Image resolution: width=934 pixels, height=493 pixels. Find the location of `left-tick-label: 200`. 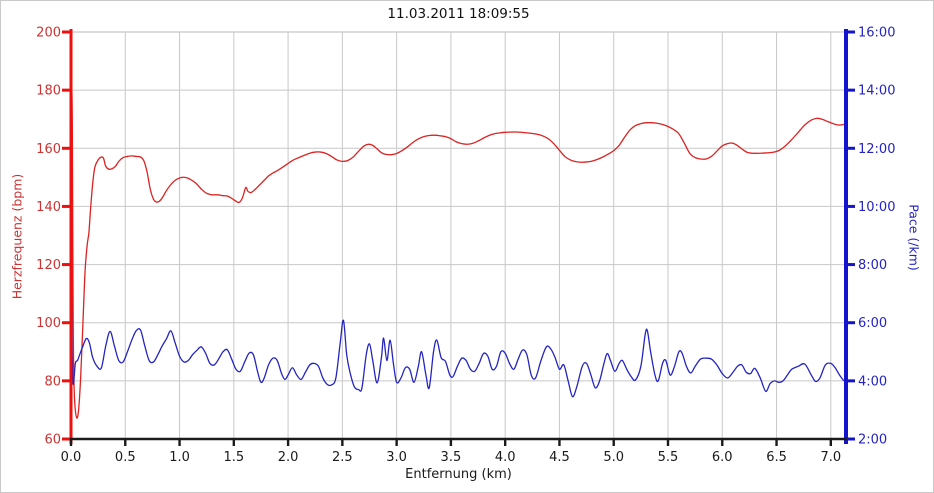

left-tick-label: 200 is located at coordinates (48, 33).